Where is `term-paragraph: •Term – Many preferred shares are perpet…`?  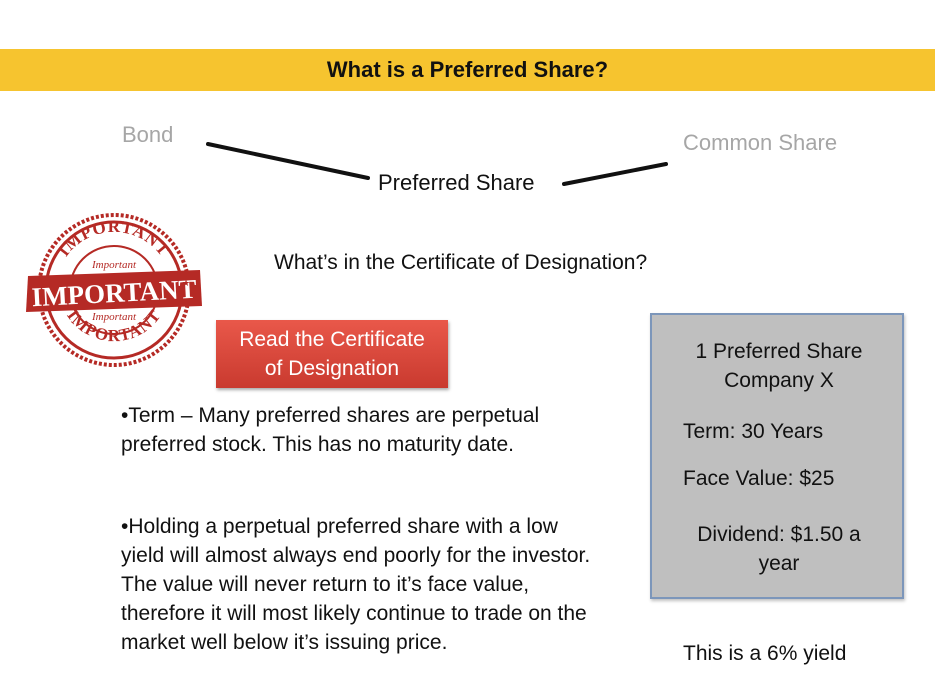
term-paragraph: •Term – Many preferred shares are perpet… is located at coordinates (330, 430).